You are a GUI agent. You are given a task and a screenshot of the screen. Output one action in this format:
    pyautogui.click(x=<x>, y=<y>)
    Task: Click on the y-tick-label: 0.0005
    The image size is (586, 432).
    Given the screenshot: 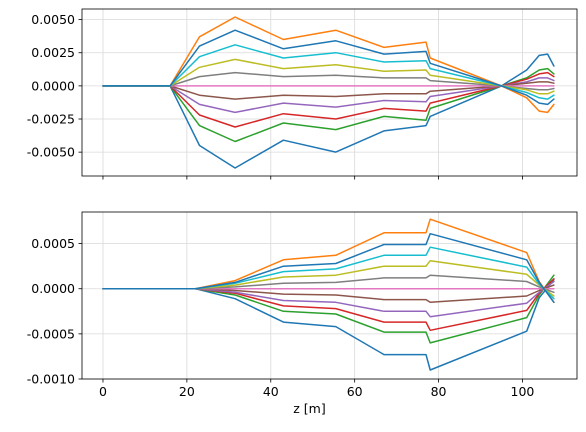 What is the action you would take?
    pyautogui.click(x=53, y=243)
    